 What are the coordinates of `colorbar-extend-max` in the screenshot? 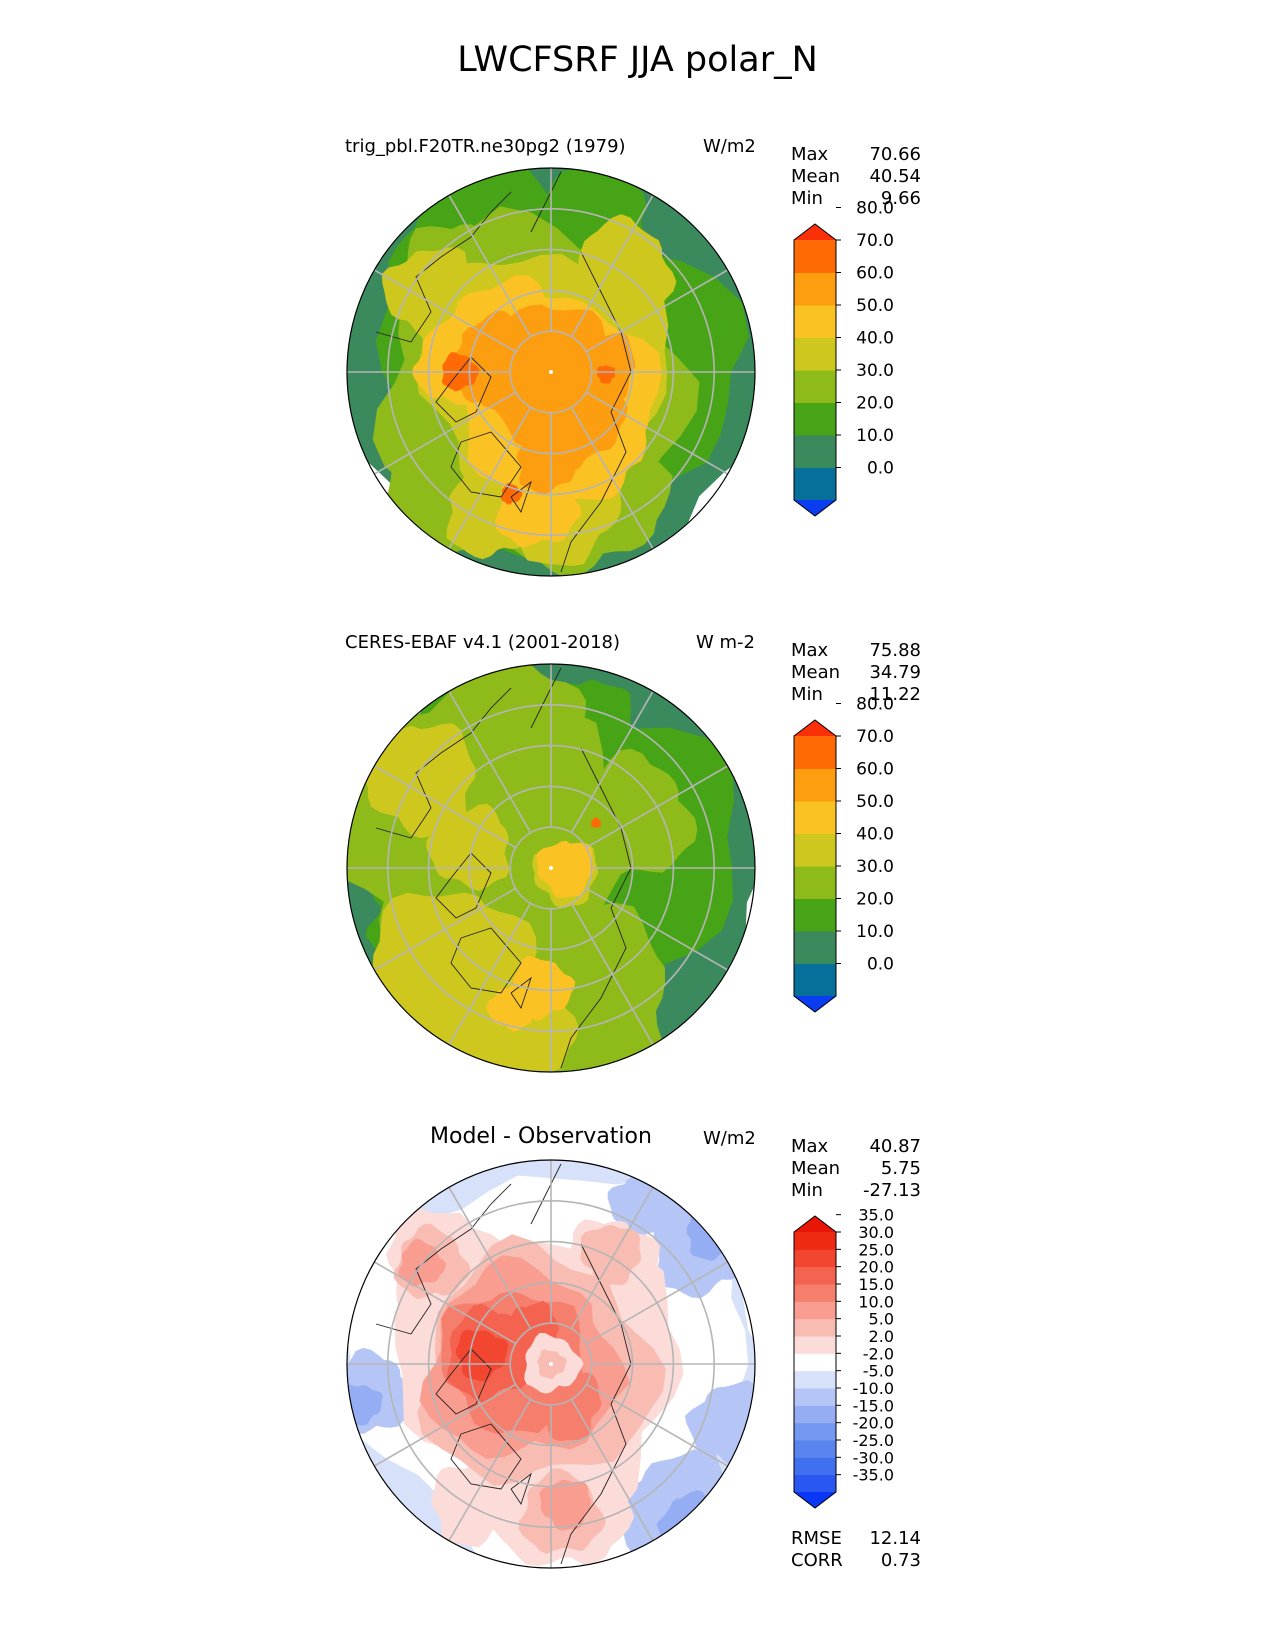 It's located at (815, 728).